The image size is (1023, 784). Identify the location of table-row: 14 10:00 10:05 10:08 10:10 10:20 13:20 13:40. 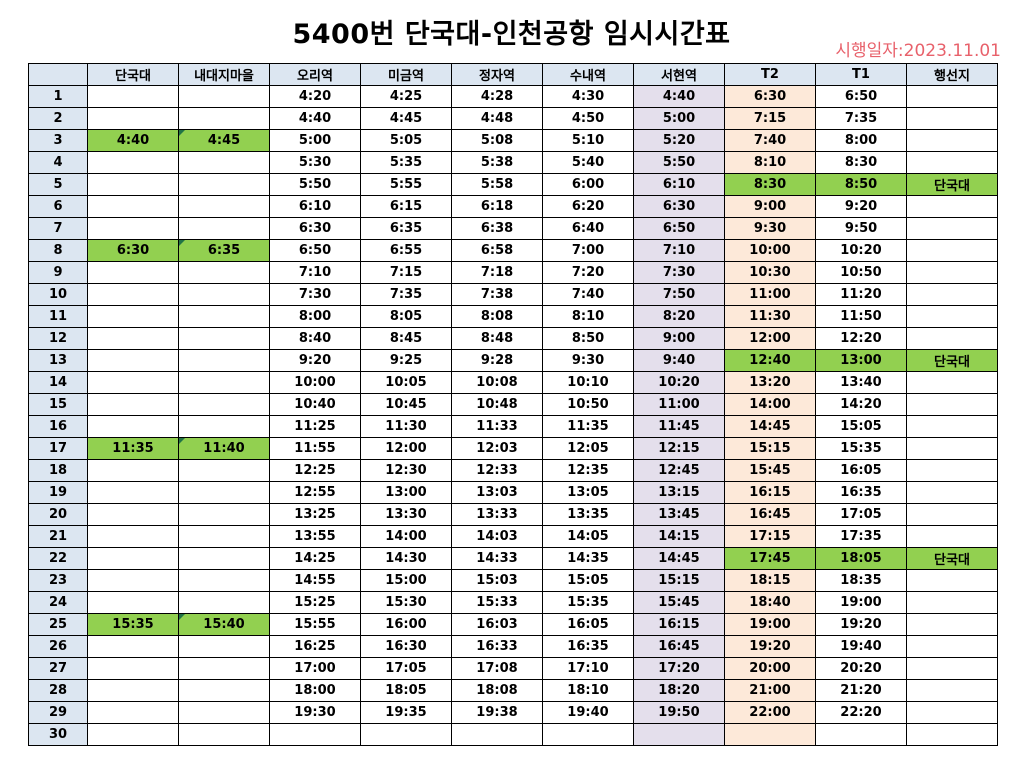
(513, 382).